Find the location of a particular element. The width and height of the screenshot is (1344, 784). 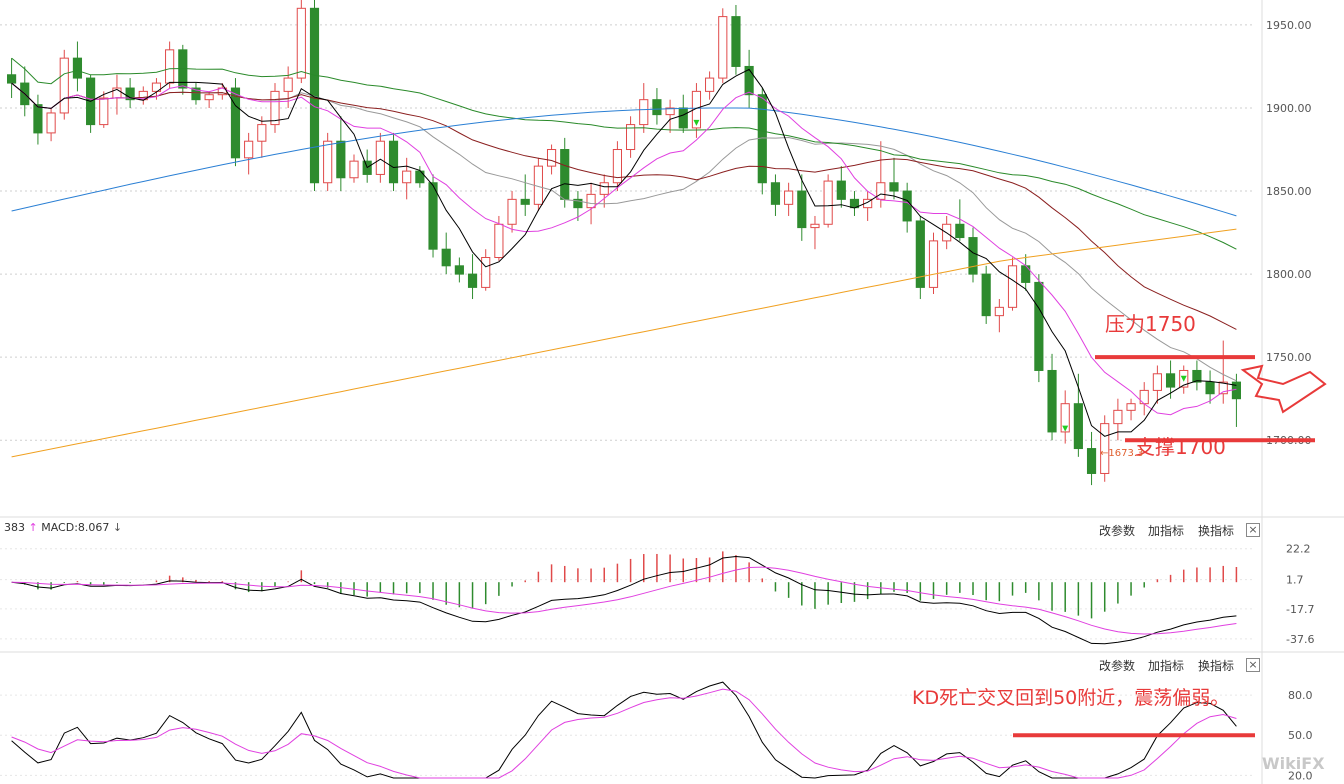

macd-tick-label: -17.7 is located at coordinates (1300, 609).